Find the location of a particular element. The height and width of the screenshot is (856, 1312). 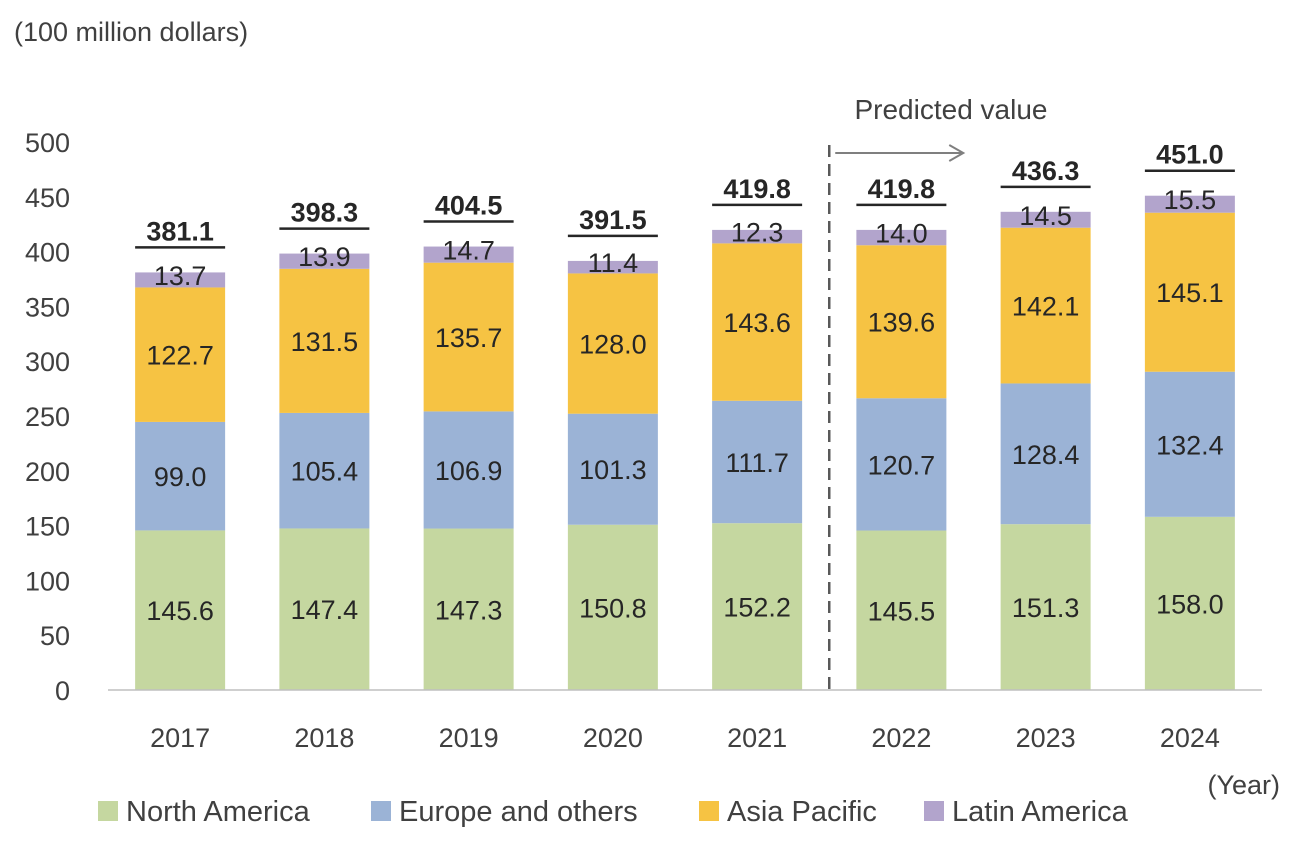

x-tick-label-2024: 2024 is located at coordinates (1190, 738).